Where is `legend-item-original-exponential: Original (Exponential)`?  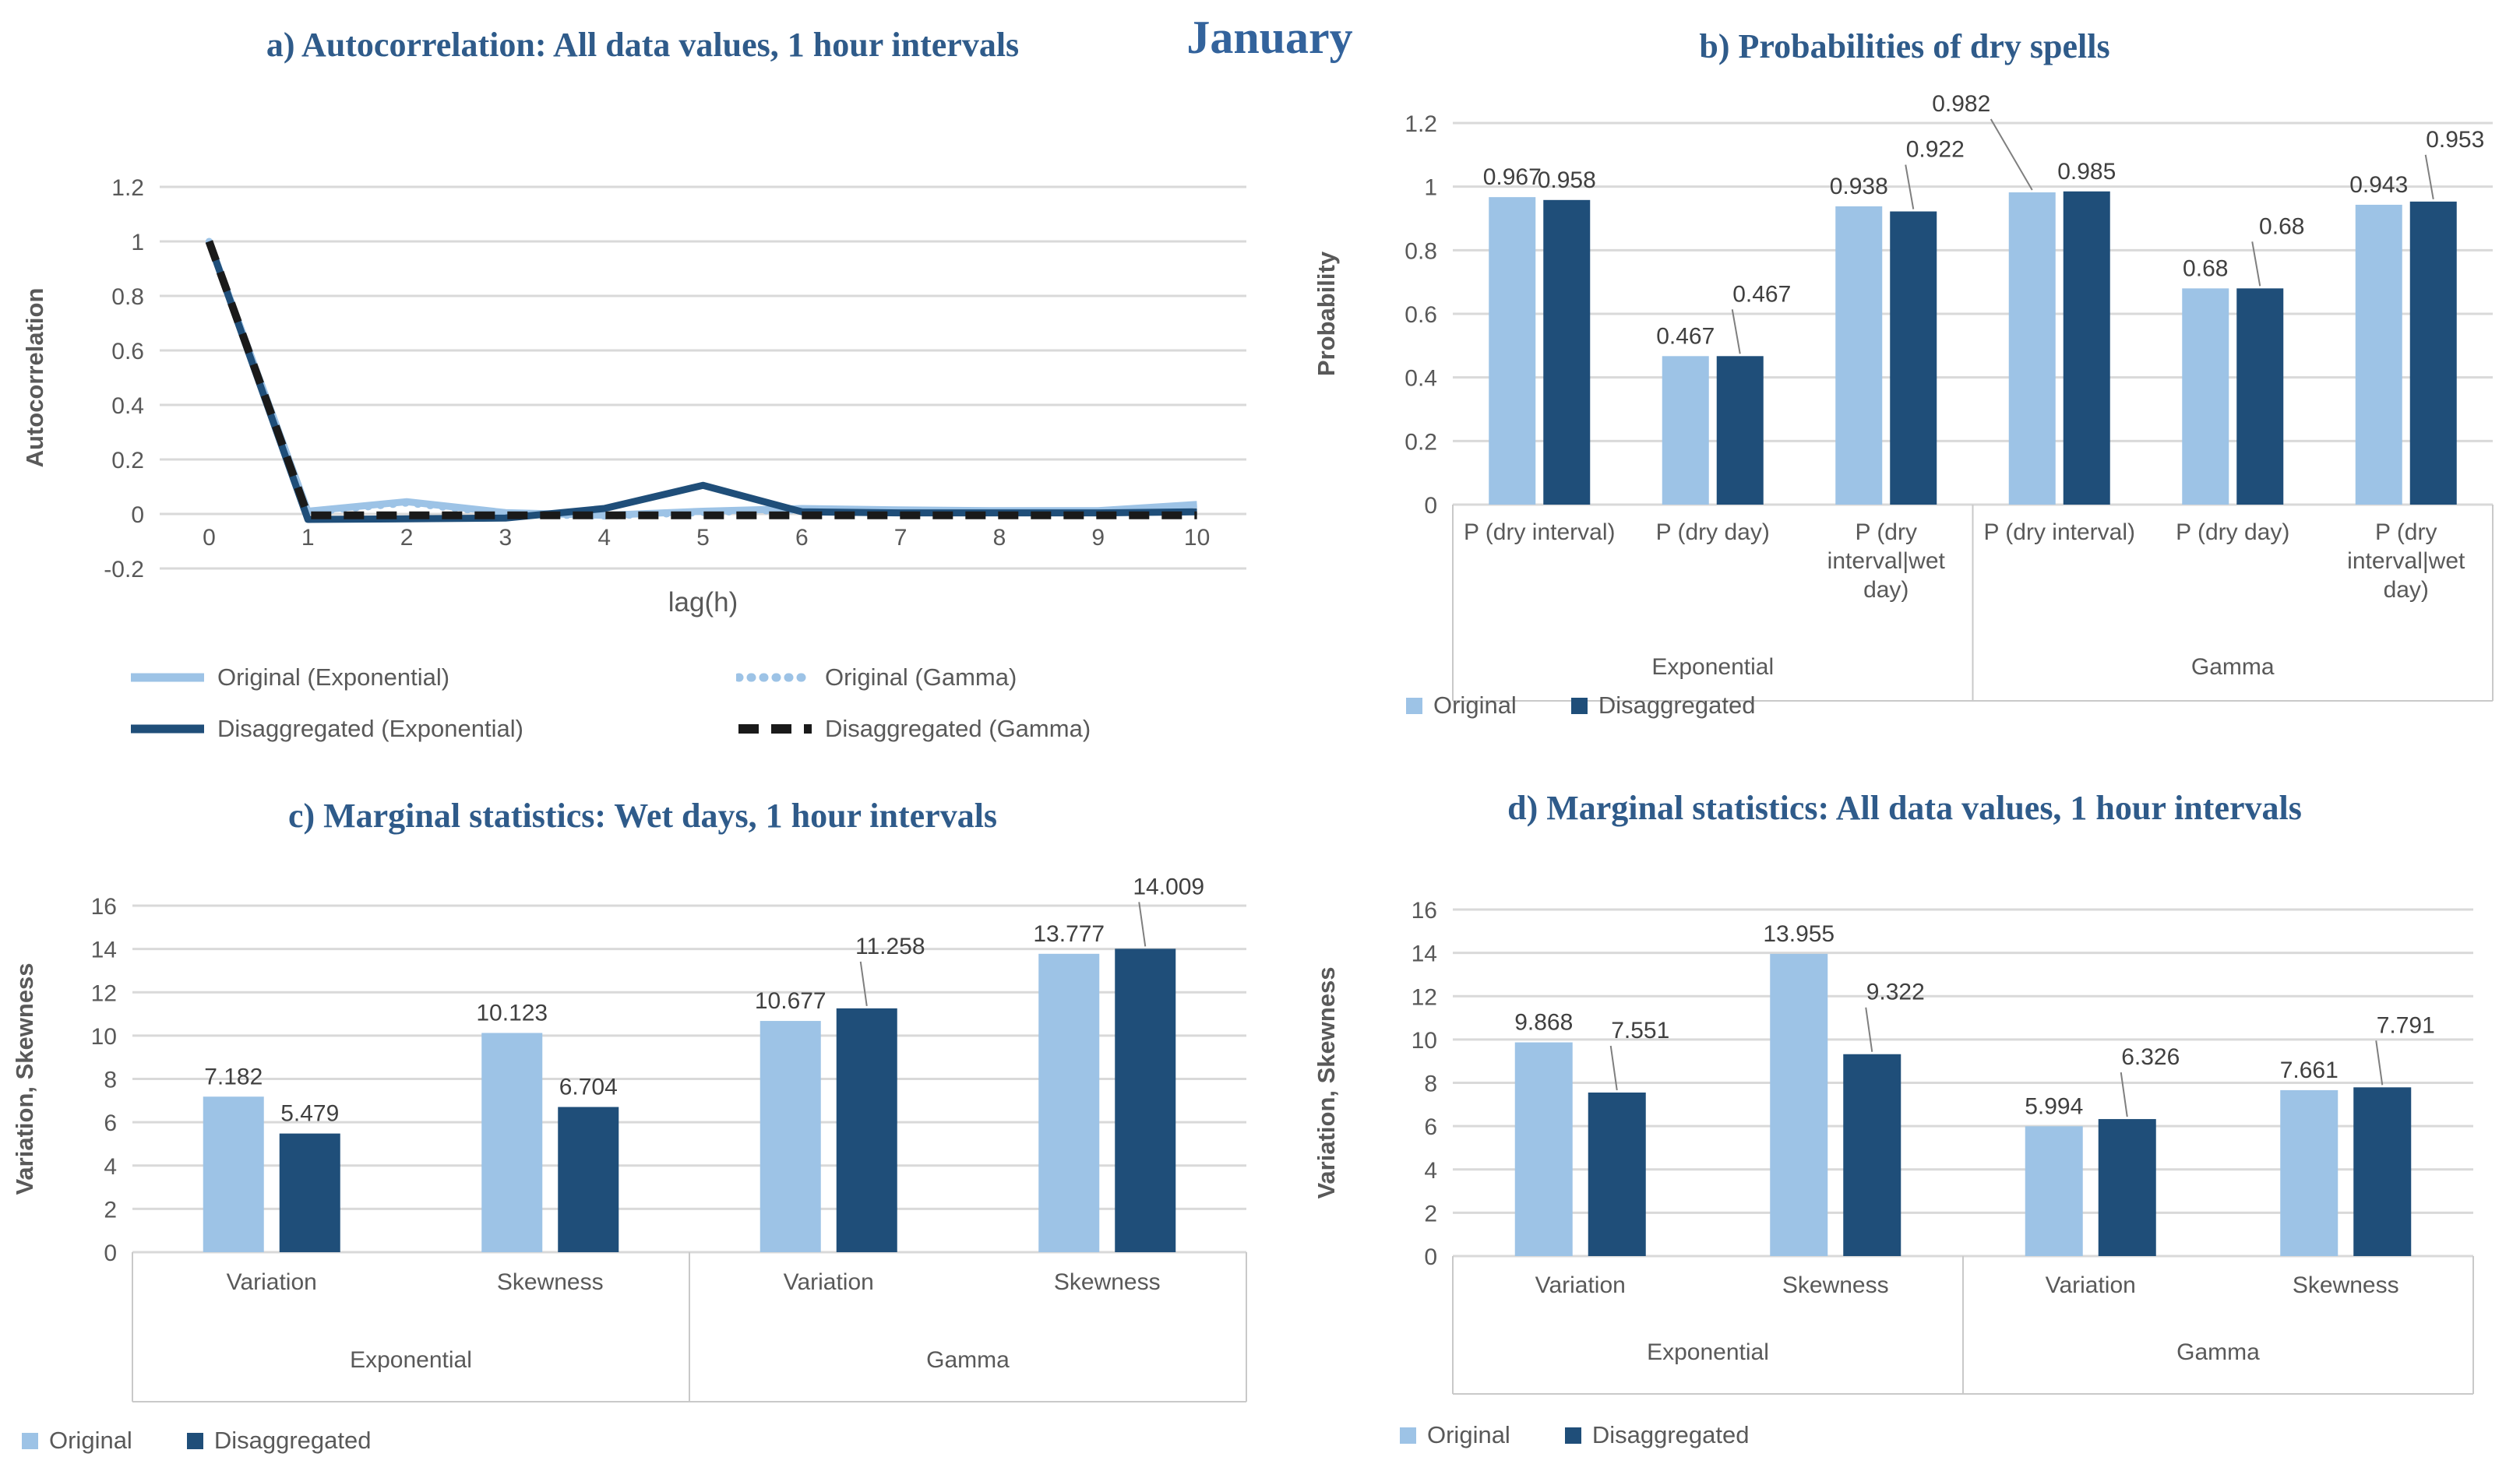
legend-item-original-exponential: Original (Exponential) is located at coordinates (433, 678).